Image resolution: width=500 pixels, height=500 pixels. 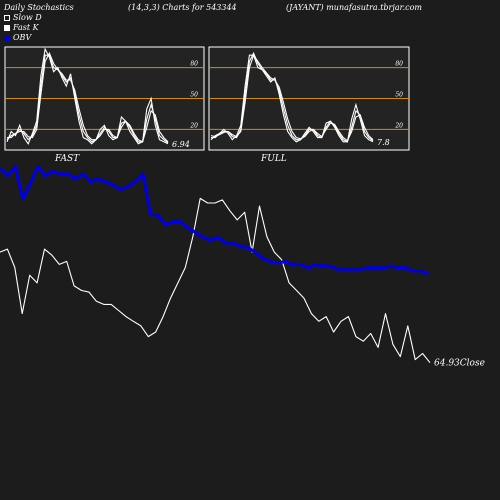 I want to click on legend-label-slow-d: Slow D, so click(x=27, y=17).